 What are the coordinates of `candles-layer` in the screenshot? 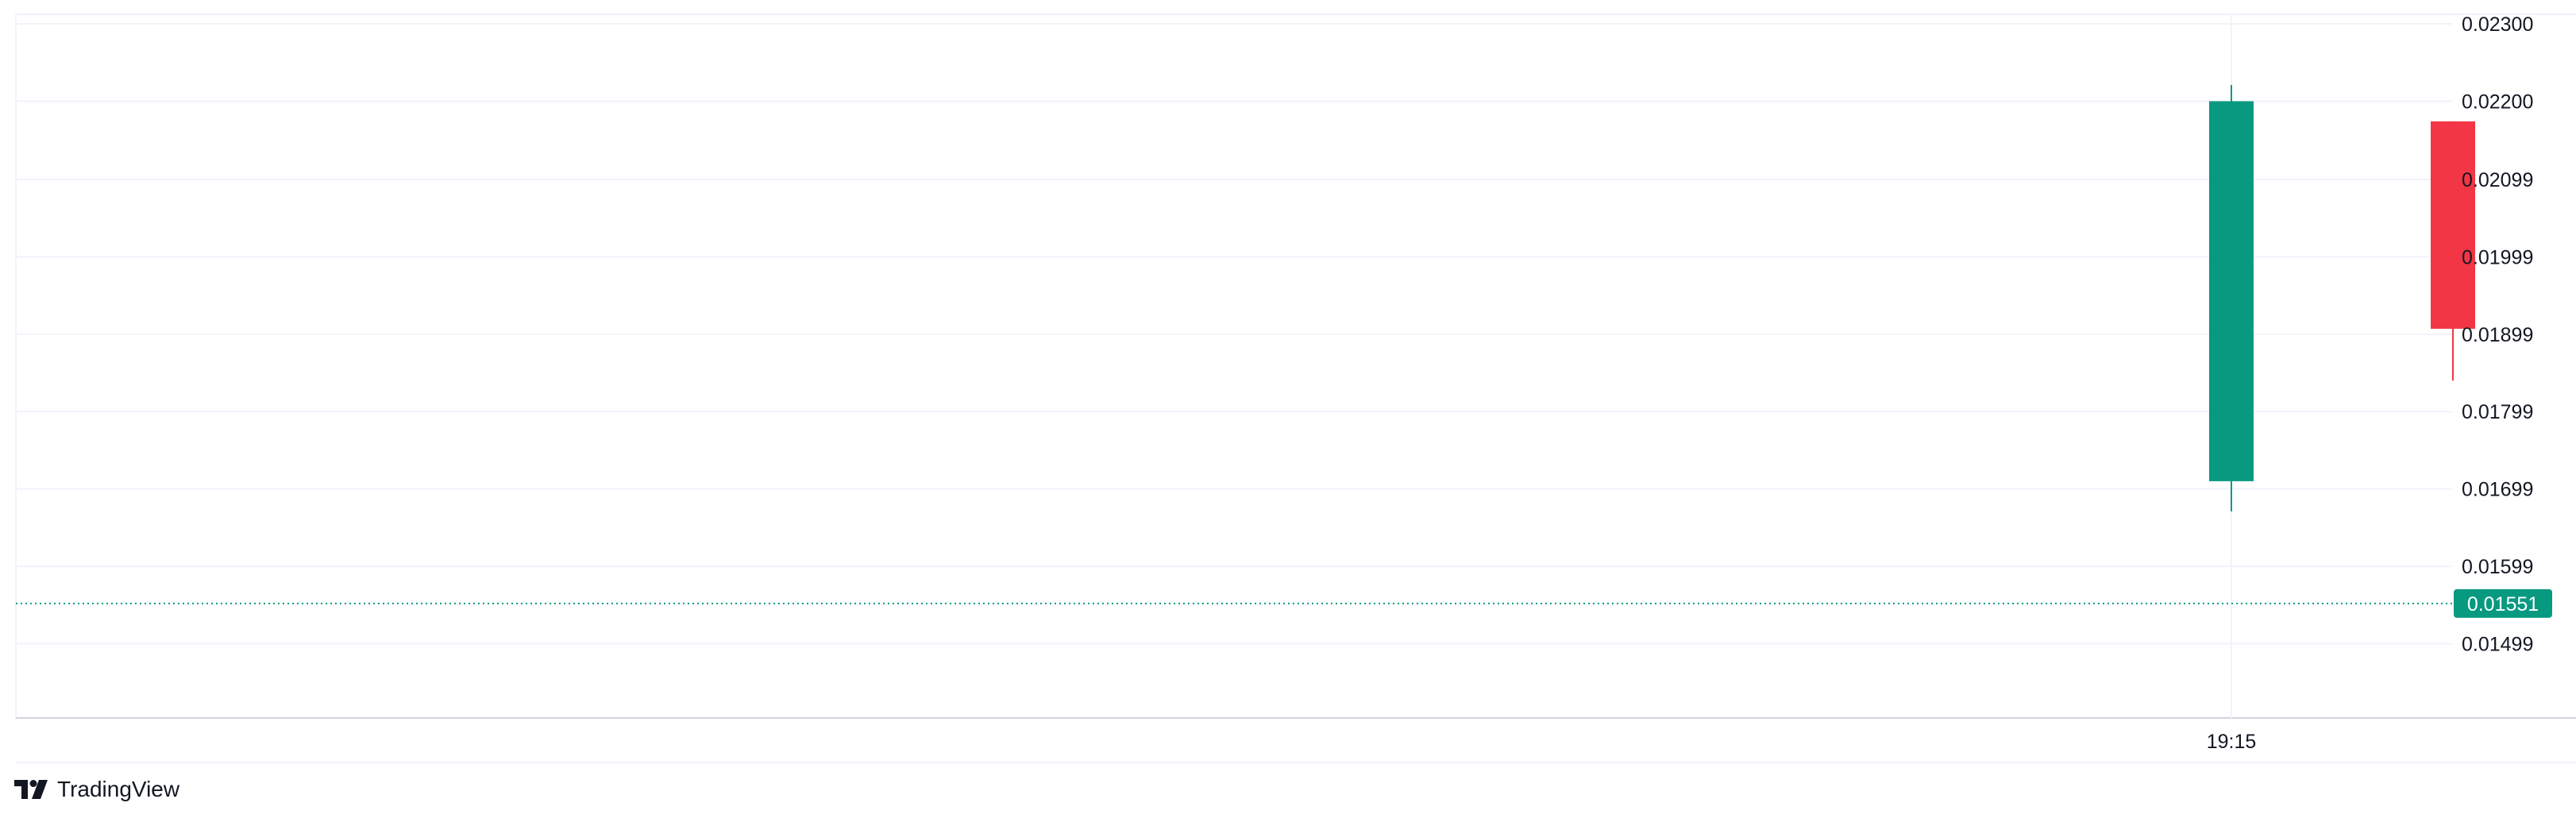 It's located at (2342, 297).